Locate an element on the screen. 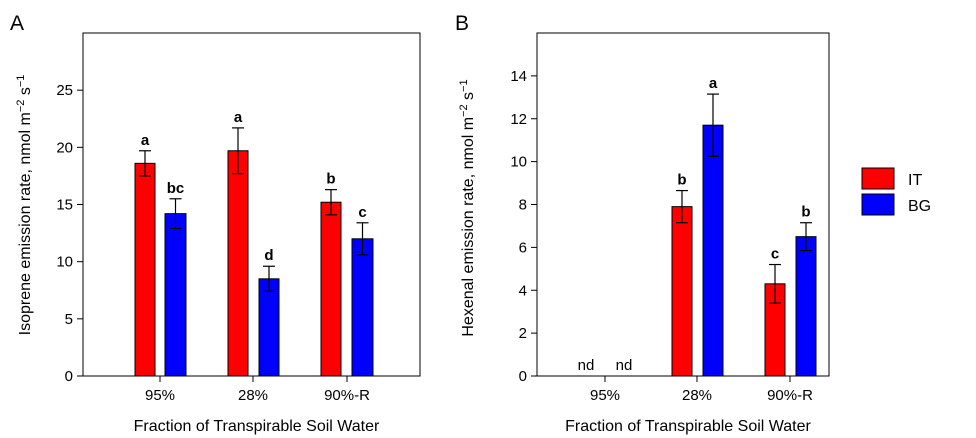 The height and width of the screenshot is (438, 976). legend-label-bg: BG is located at coordinates (919, 206).